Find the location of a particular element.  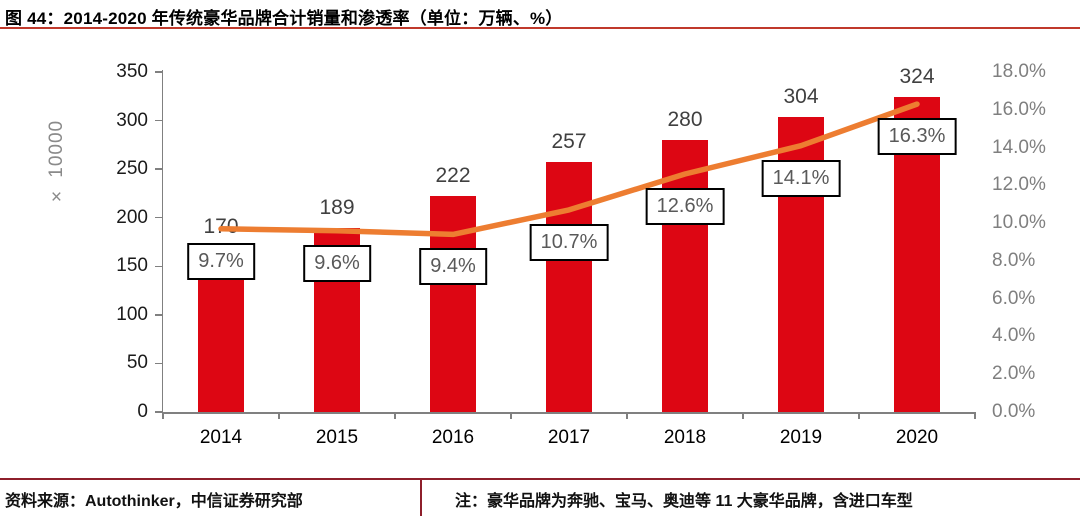

left-axis-line is located at coordinates (162, 241).